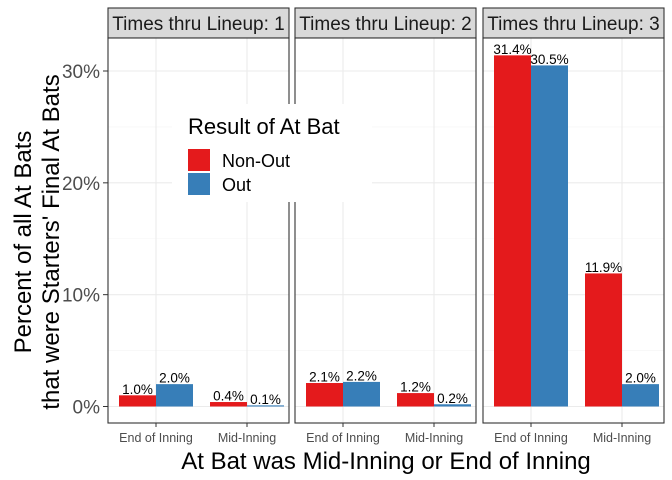  What do you see at coordinates (549, 59) in the screenshot?
I see `bar-value-label: 30.5%` at bounding box center [549, 59].